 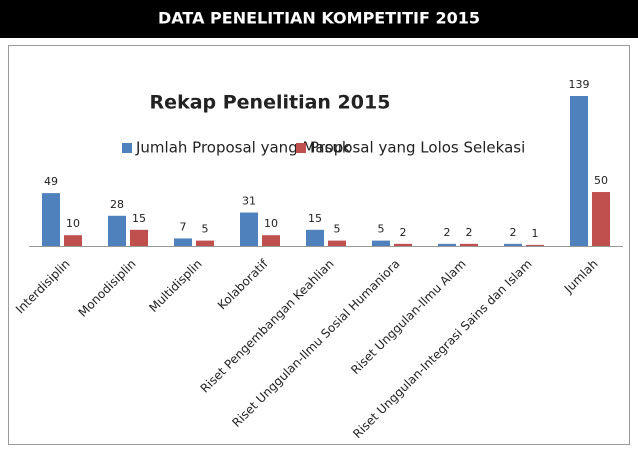 I want to click on header-title: DATA PENELITIAN KOMPETITIF 2015, so click(x=319, y=18).